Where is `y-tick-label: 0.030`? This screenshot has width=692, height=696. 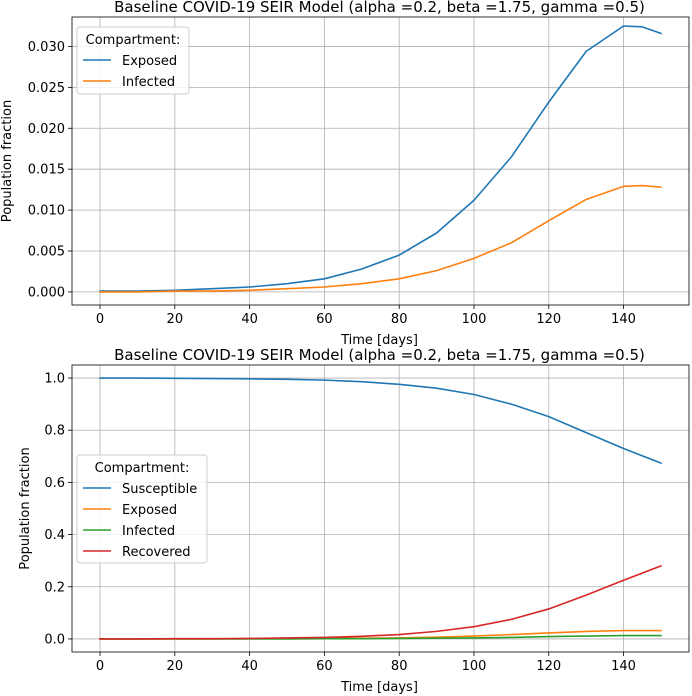
y-tick-label: 0.030 is located at coordinates (46, 47).